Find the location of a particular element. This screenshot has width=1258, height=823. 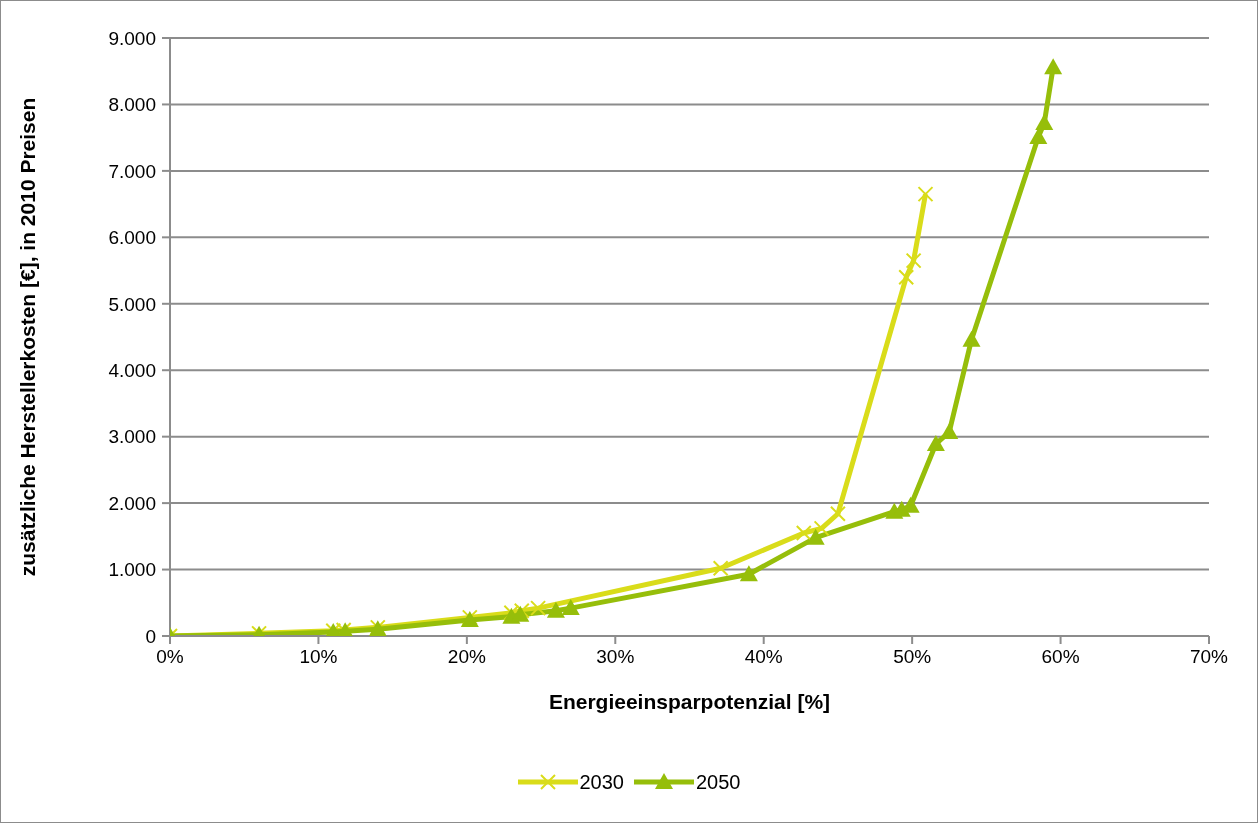

y-axis-title: zusätzliche Herstellerkosten [€], in 2010 Preisen is located at coordinates (28, 337).